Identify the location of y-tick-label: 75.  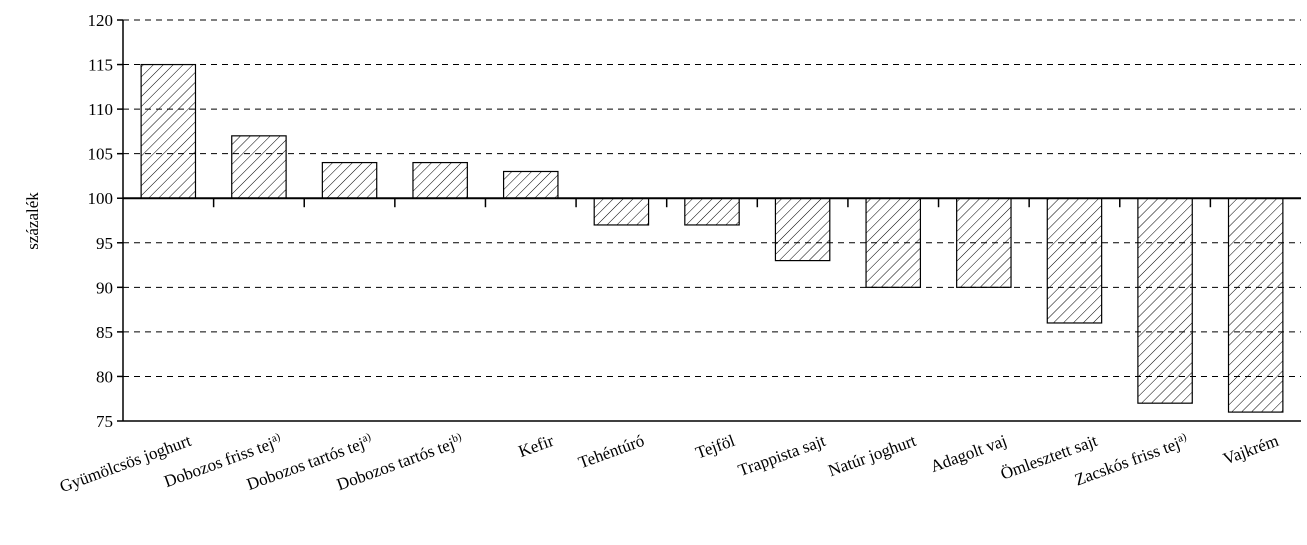
(104, 421).